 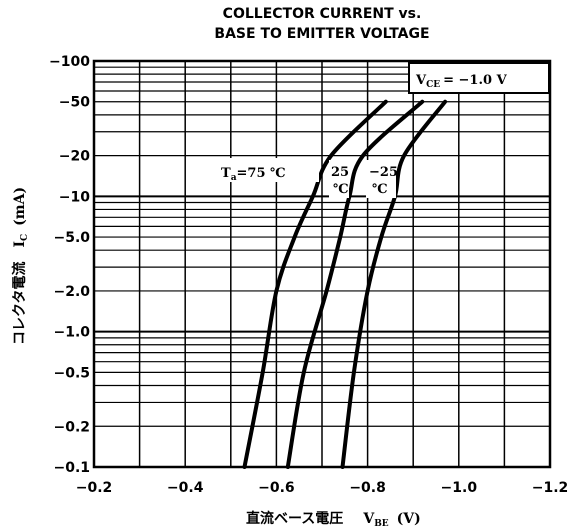 I want to click on y-tick-label: −0.1, so click(x=71, y=468).